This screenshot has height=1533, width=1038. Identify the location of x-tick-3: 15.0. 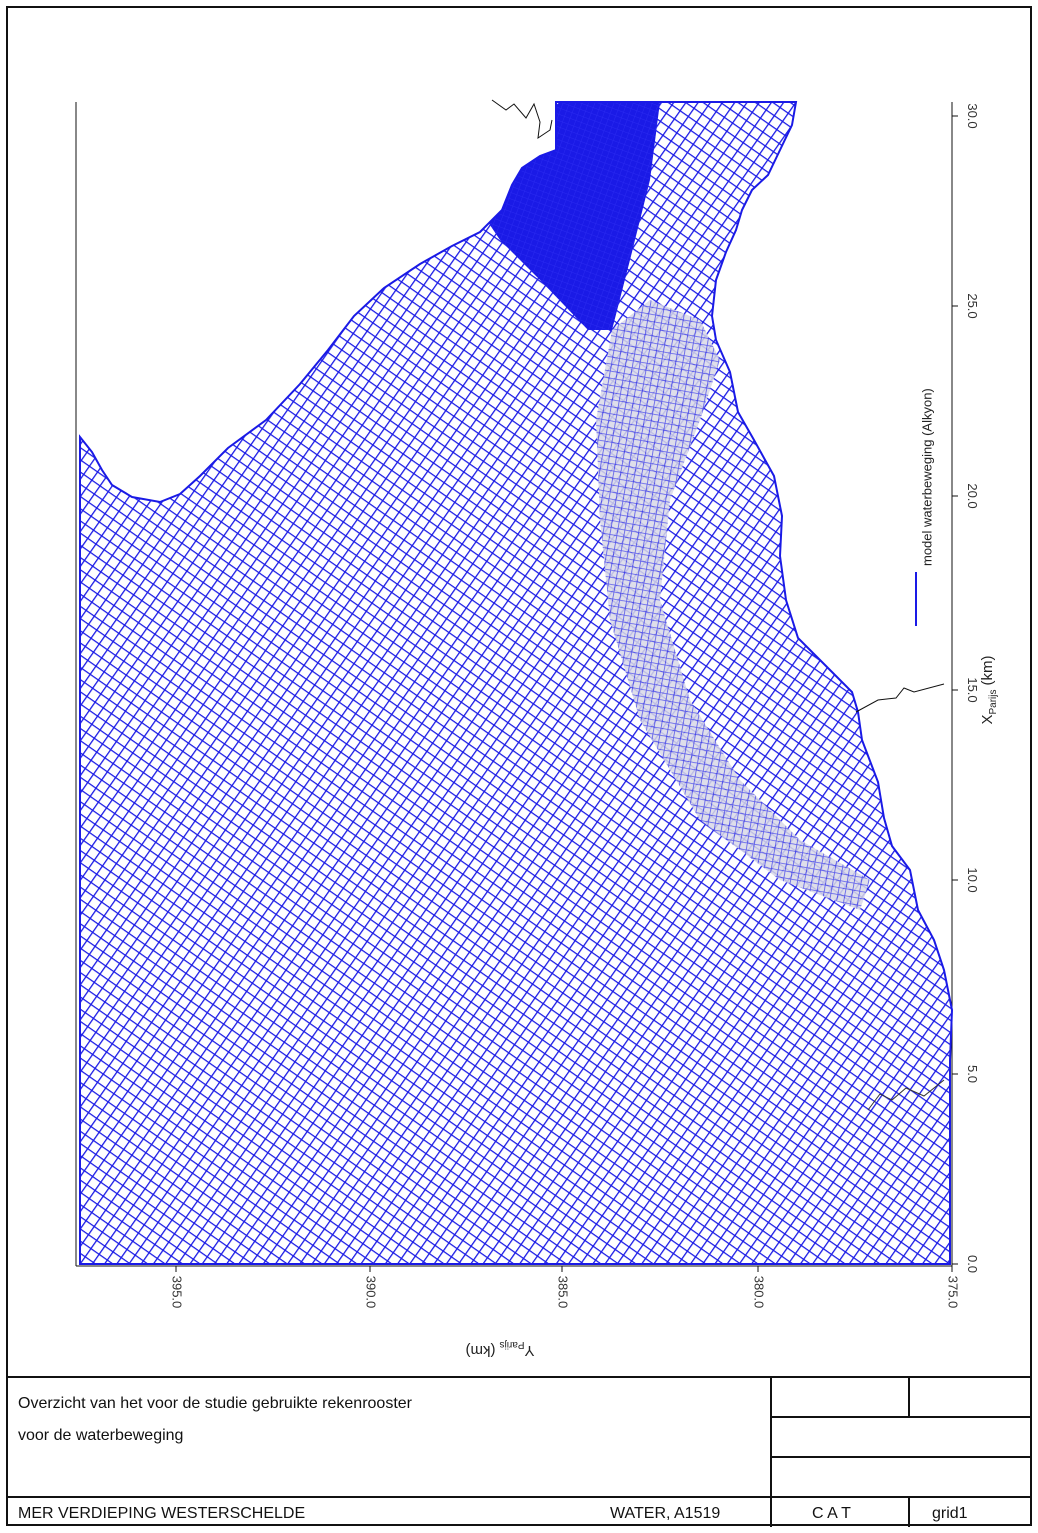
(966, 690).